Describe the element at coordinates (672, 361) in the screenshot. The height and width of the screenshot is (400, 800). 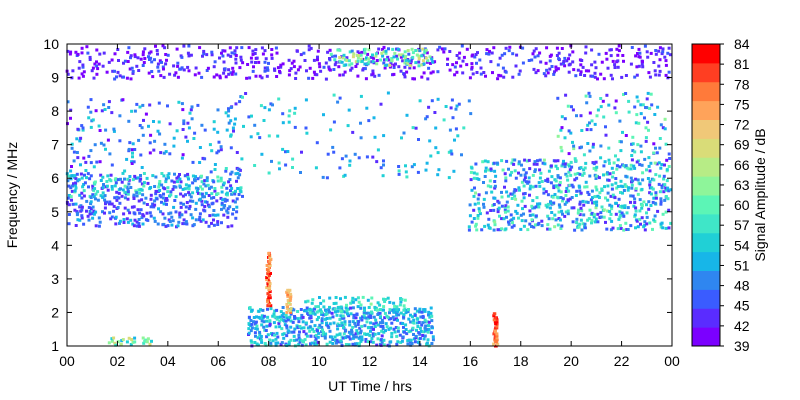
I see `x-tick-label: 00` at that location.